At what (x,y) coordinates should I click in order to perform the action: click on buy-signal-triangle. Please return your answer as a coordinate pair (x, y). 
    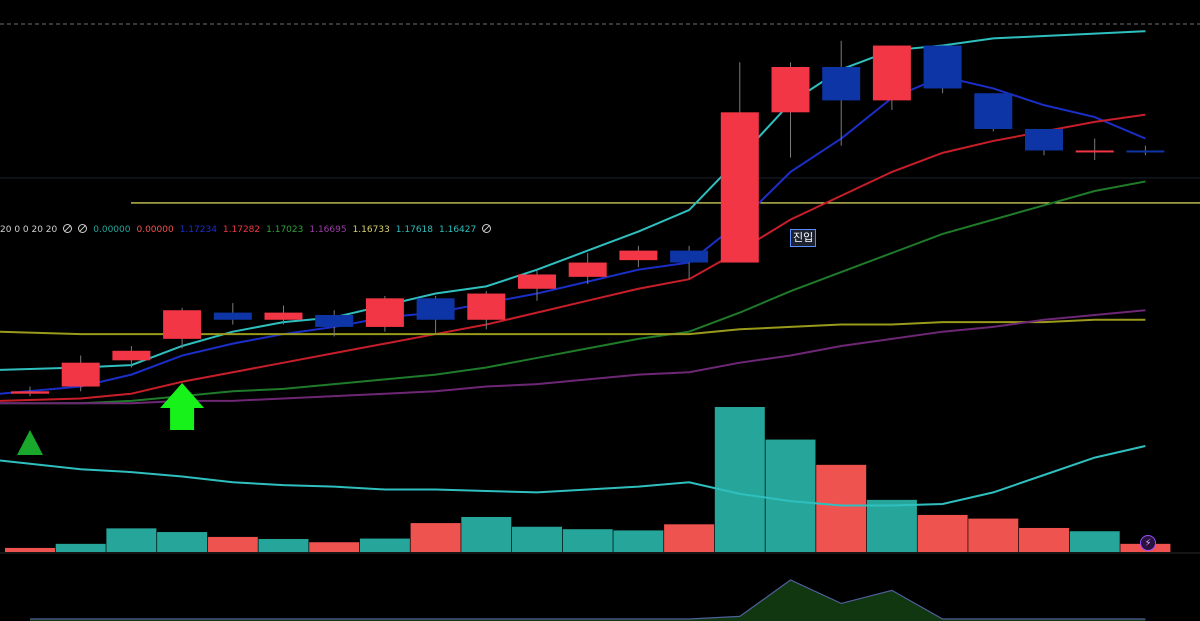
    Looking at the image, I should click on (30, 442).